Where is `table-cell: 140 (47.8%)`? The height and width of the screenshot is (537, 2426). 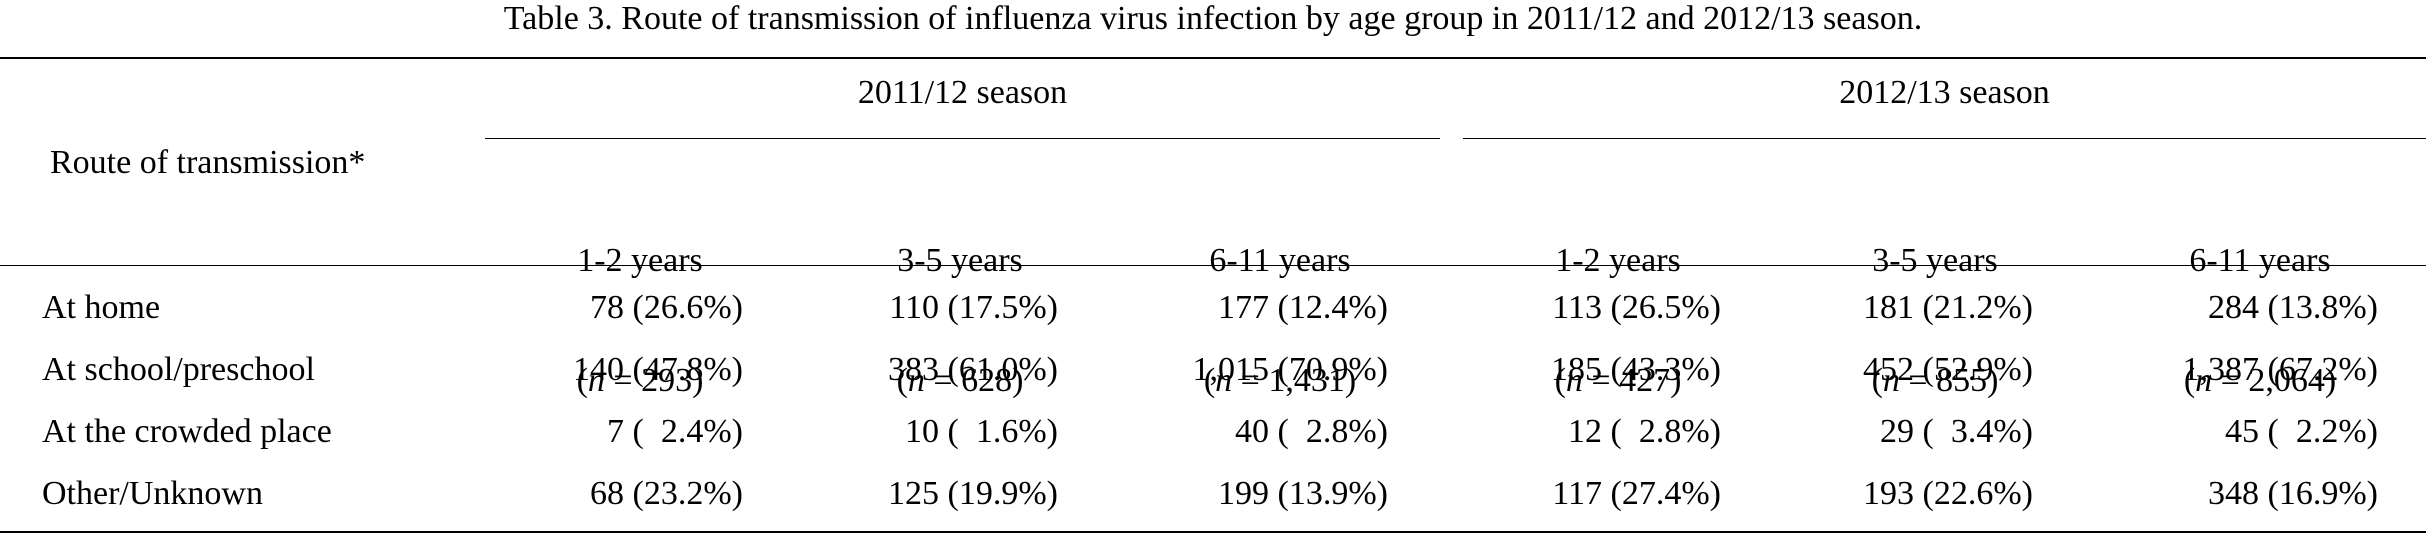 table-cell: 140 (47.8%) is located at coordinates (658, 369).